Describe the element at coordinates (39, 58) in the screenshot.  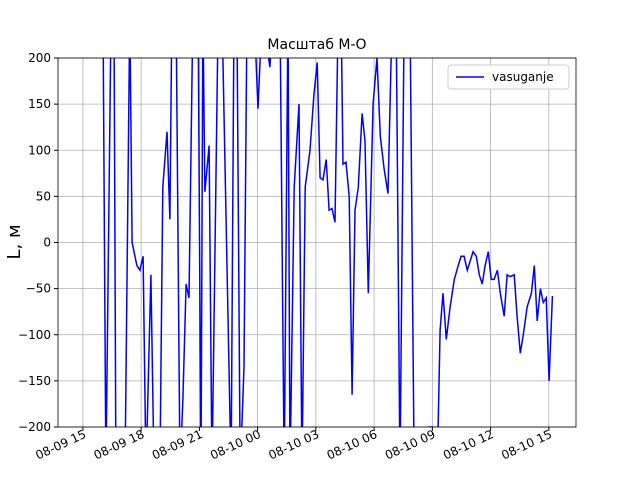
I see `y-tick-label: 200` at that location.